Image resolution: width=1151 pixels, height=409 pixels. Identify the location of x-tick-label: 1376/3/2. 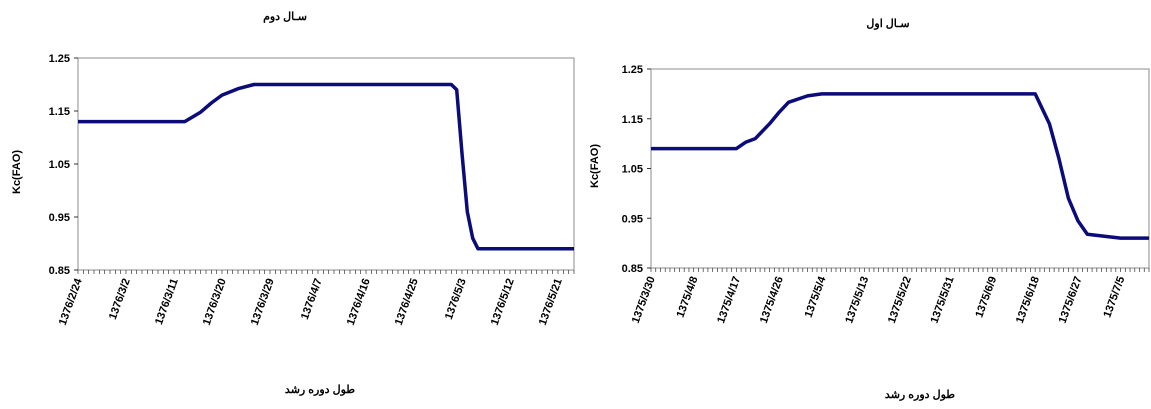
(120, 299).